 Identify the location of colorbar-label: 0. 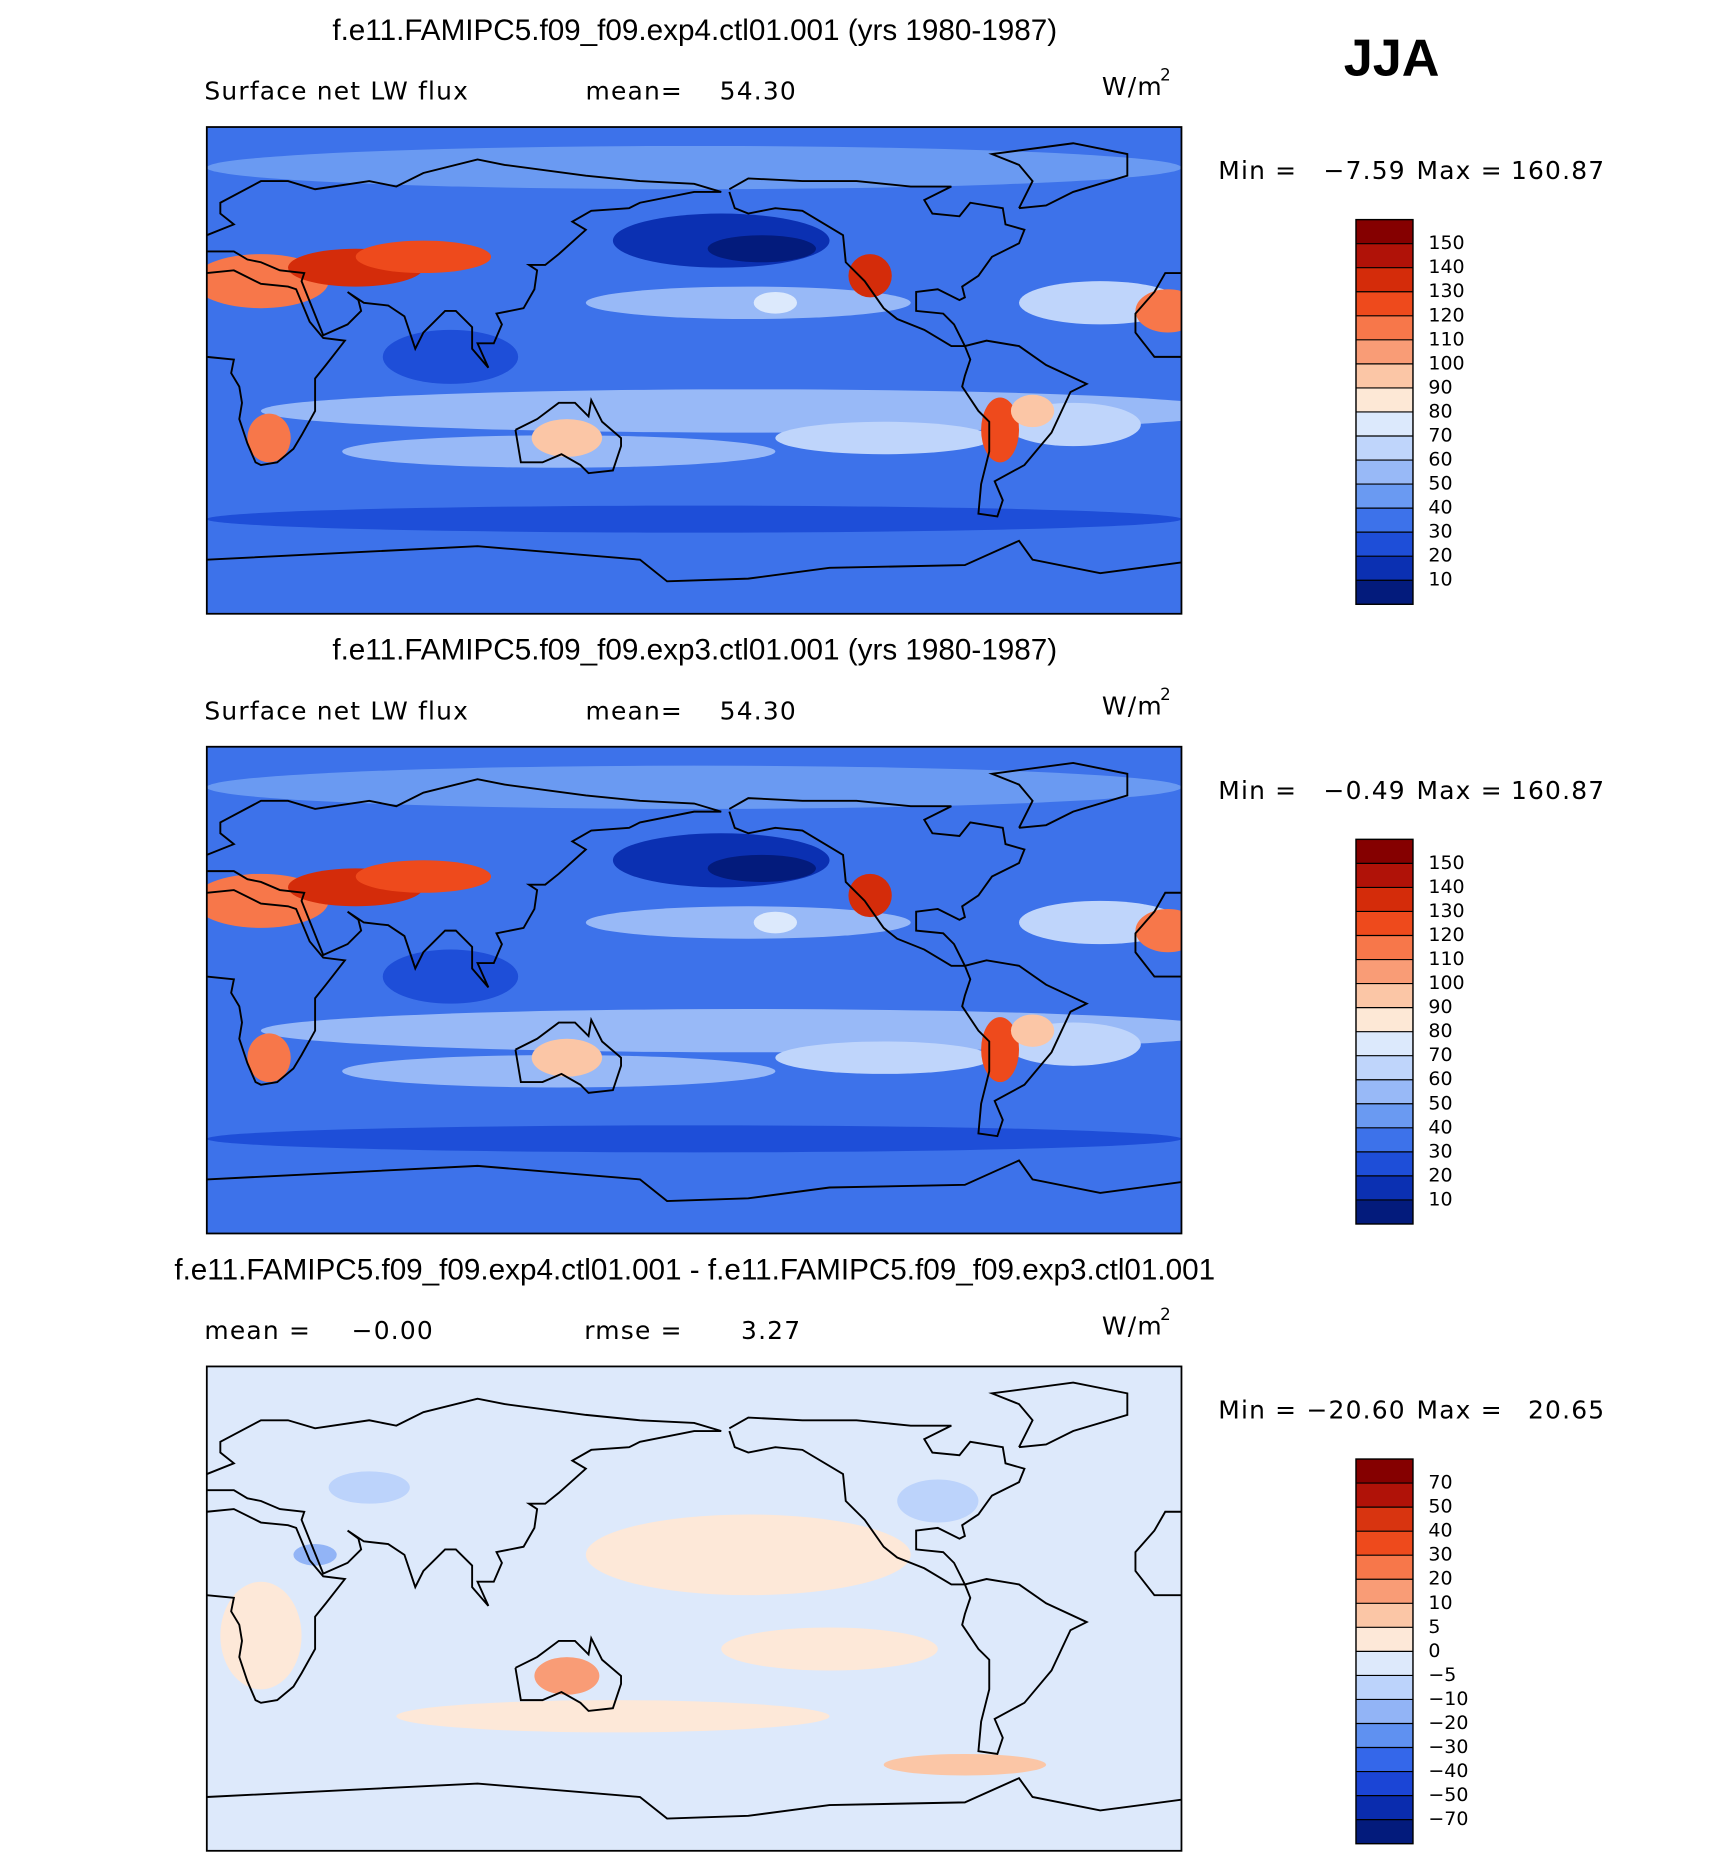
(1434, 1651).